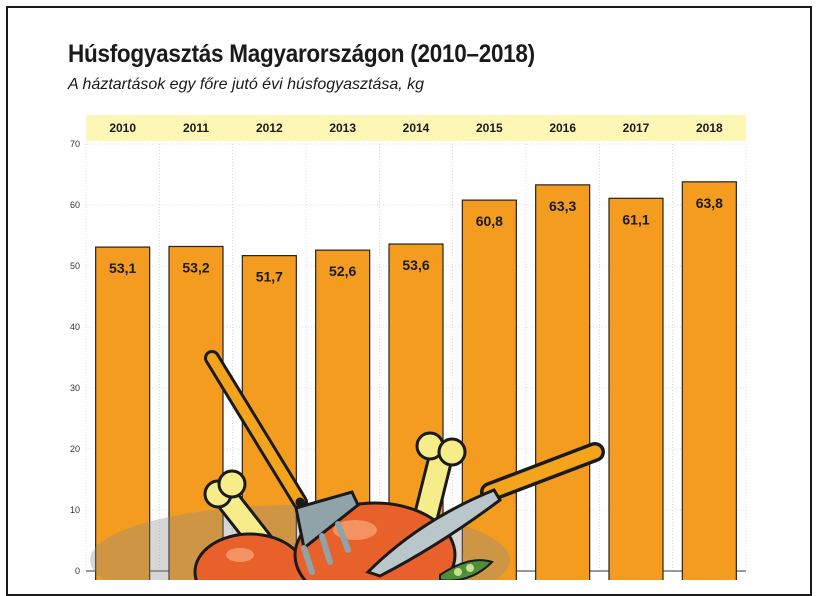 This screenshot has width=820, height=596. I want to click on data-label: 51,7, so click(269, 277).